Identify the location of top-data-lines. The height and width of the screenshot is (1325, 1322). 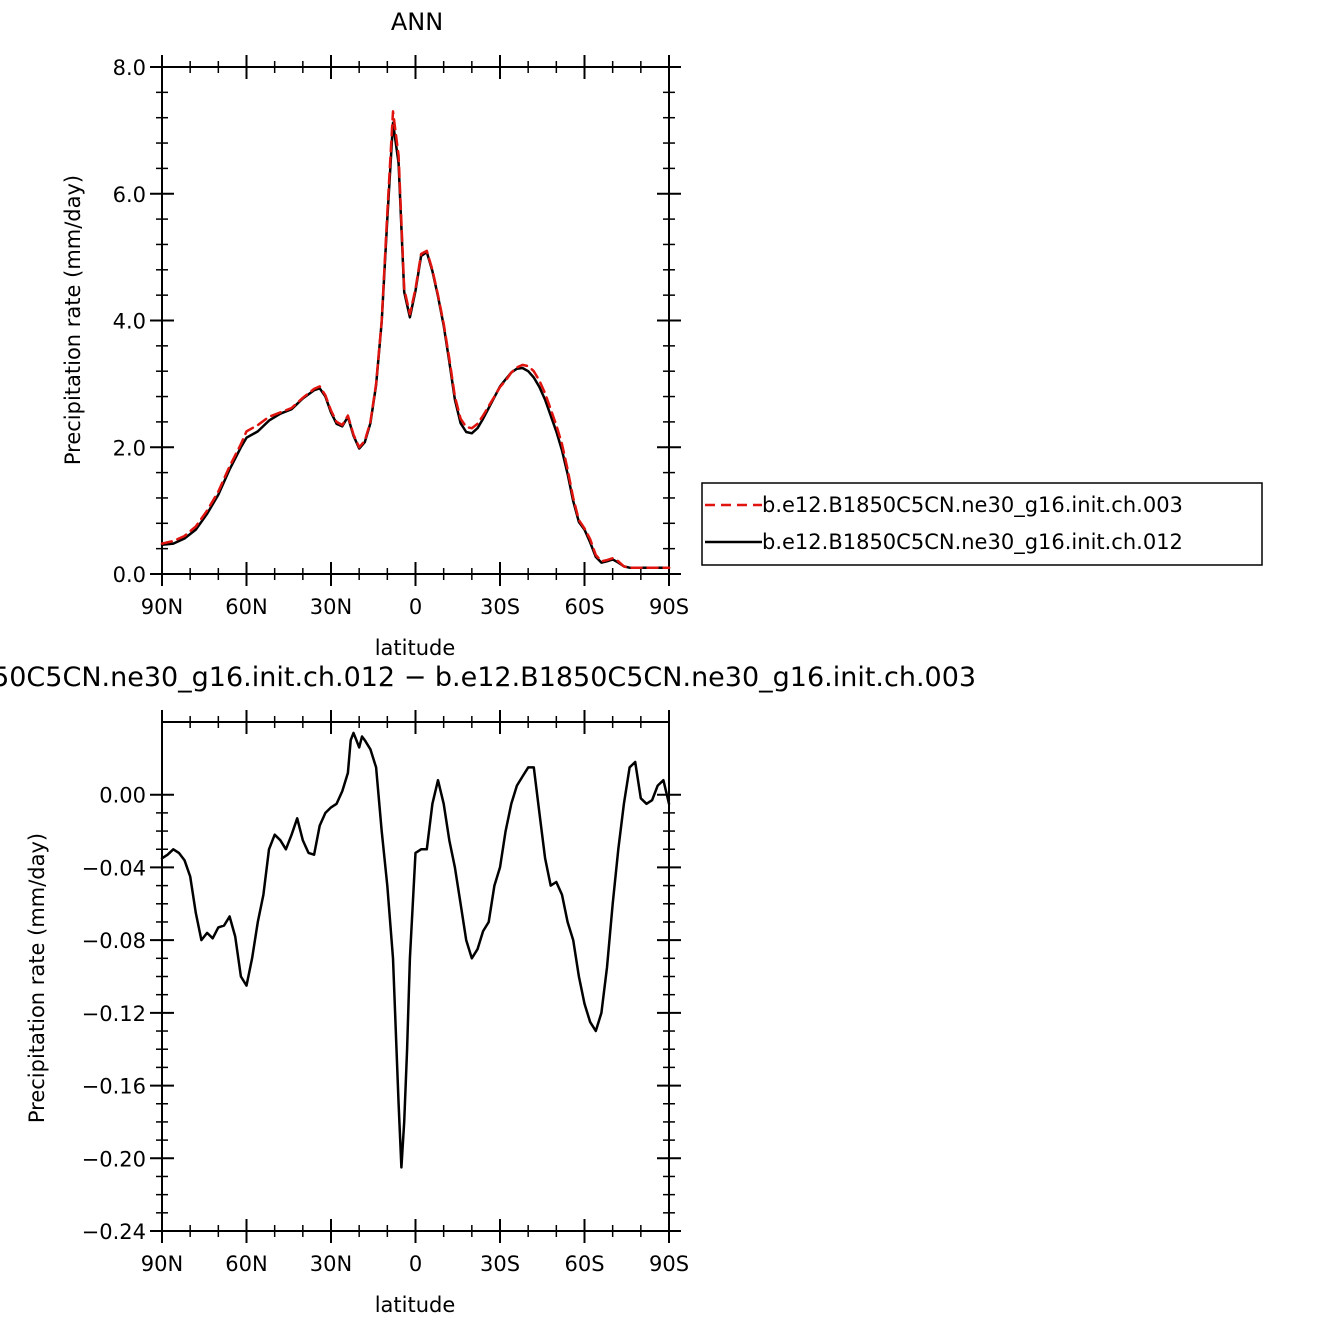
(415, 339).